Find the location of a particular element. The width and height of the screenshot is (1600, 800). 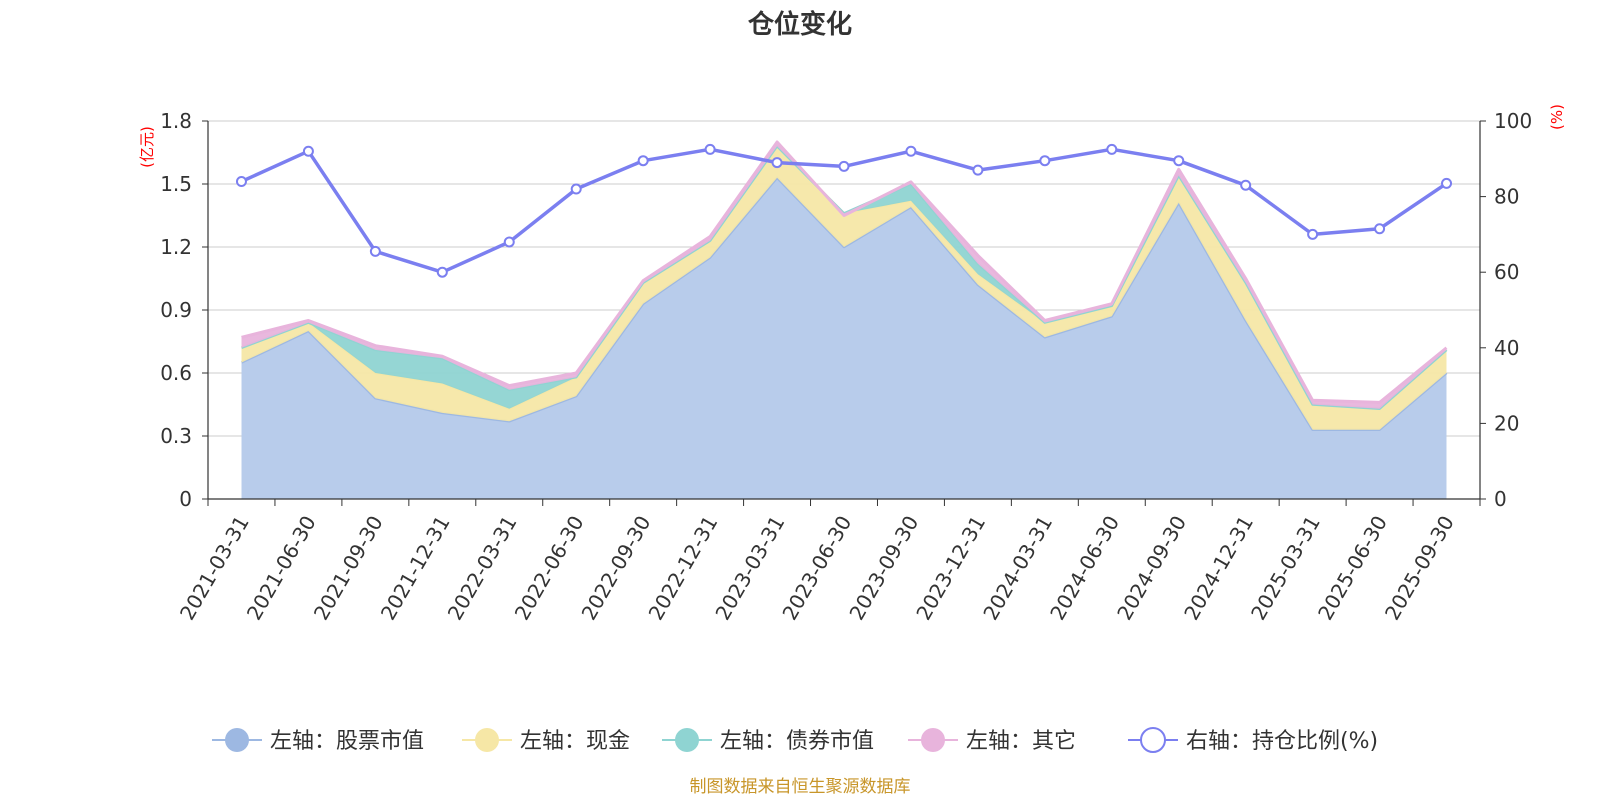

legend-other-label: 左轴：其它 is located at coordinates (1021, 741).